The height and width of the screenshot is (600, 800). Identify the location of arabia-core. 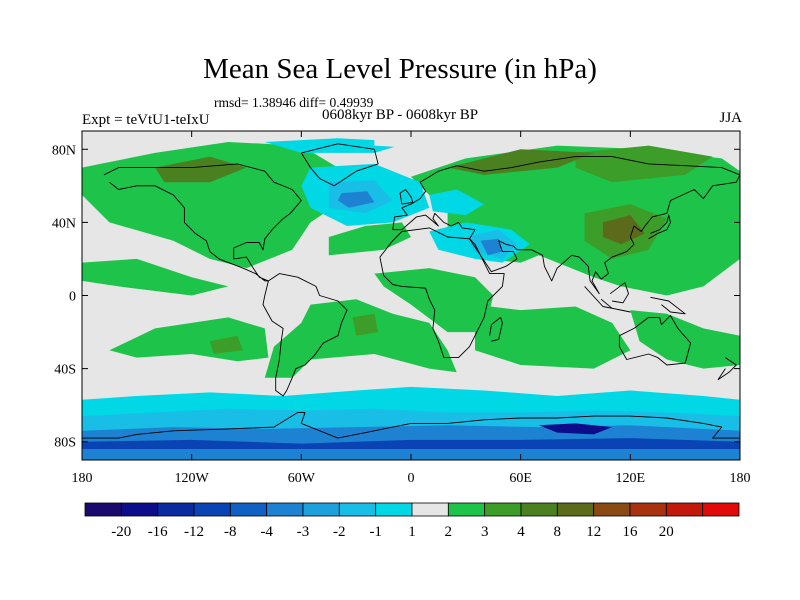
(491, 247).